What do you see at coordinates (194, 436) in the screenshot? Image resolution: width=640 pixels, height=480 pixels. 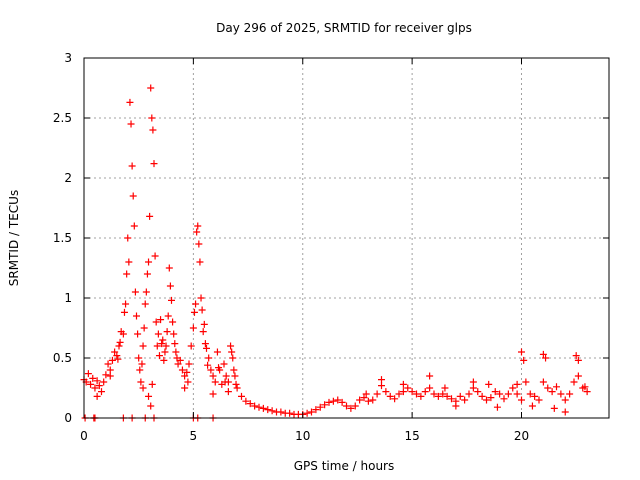 I see `x-tick-label: 5` at bounding box center [194, 436].